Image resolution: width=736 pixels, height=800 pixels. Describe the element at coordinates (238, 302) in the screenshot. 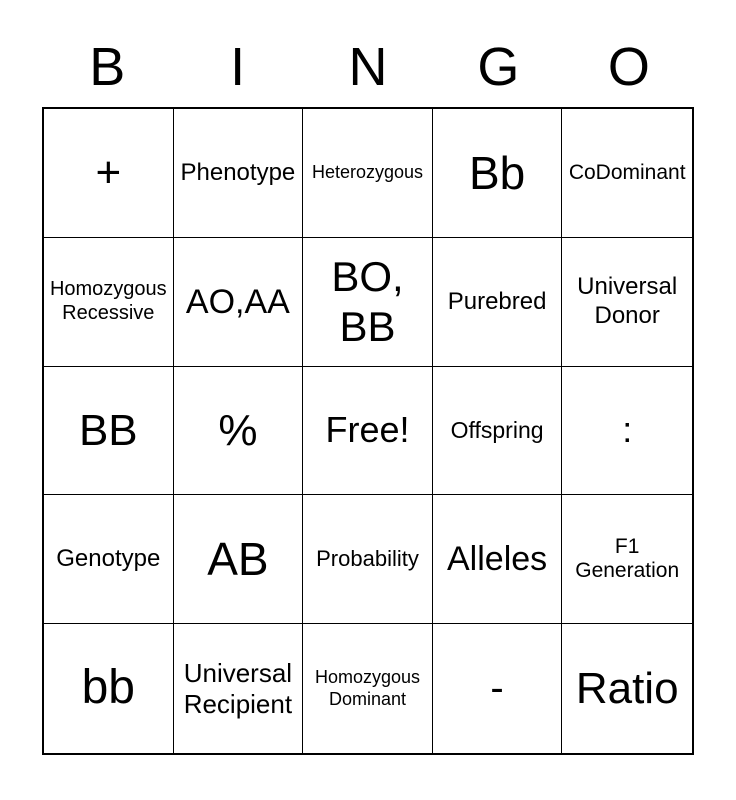

I see `bingo-cell: AO,AA` at that location.